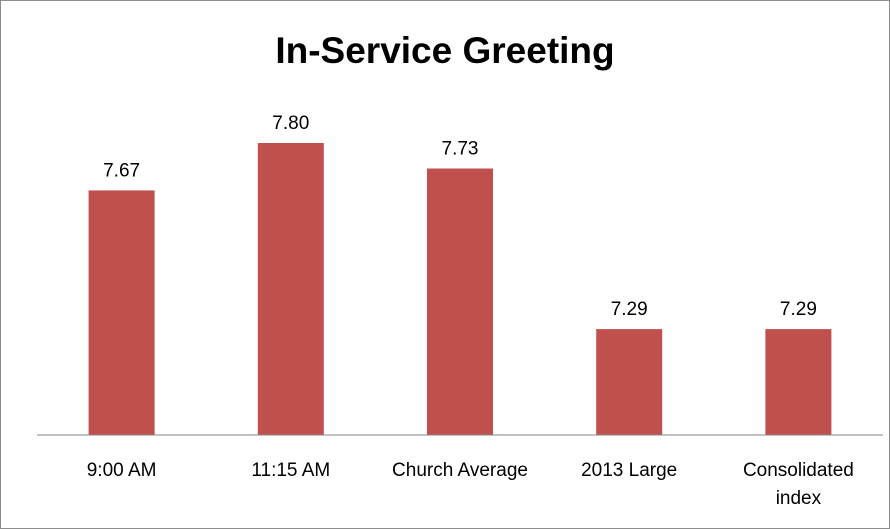 The height and width of the screenshot is (529, 890). I want to click on x-tick-label-5-line-1: Consolidated, so click(798, 470).